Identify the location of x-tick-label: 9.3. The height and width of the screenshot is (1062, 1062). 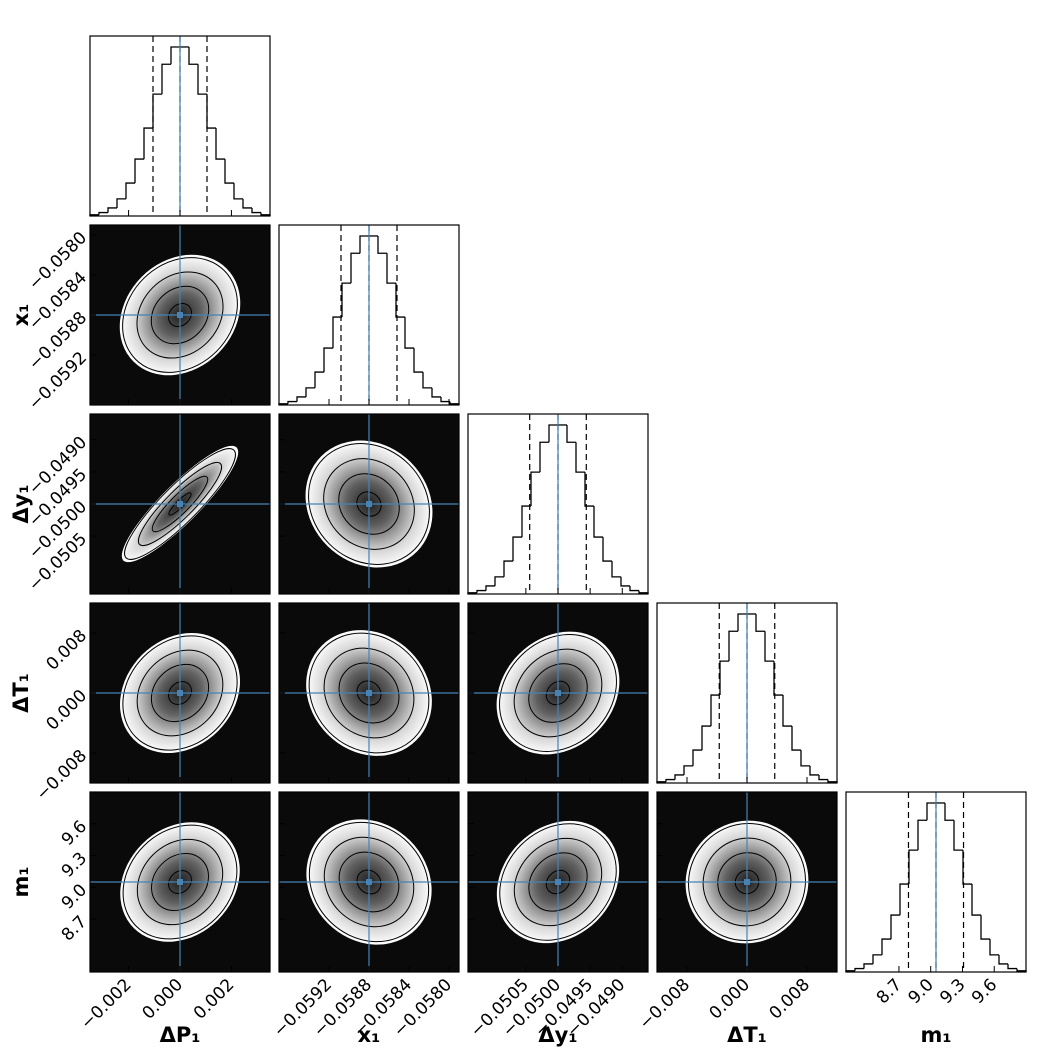
(952, 991).